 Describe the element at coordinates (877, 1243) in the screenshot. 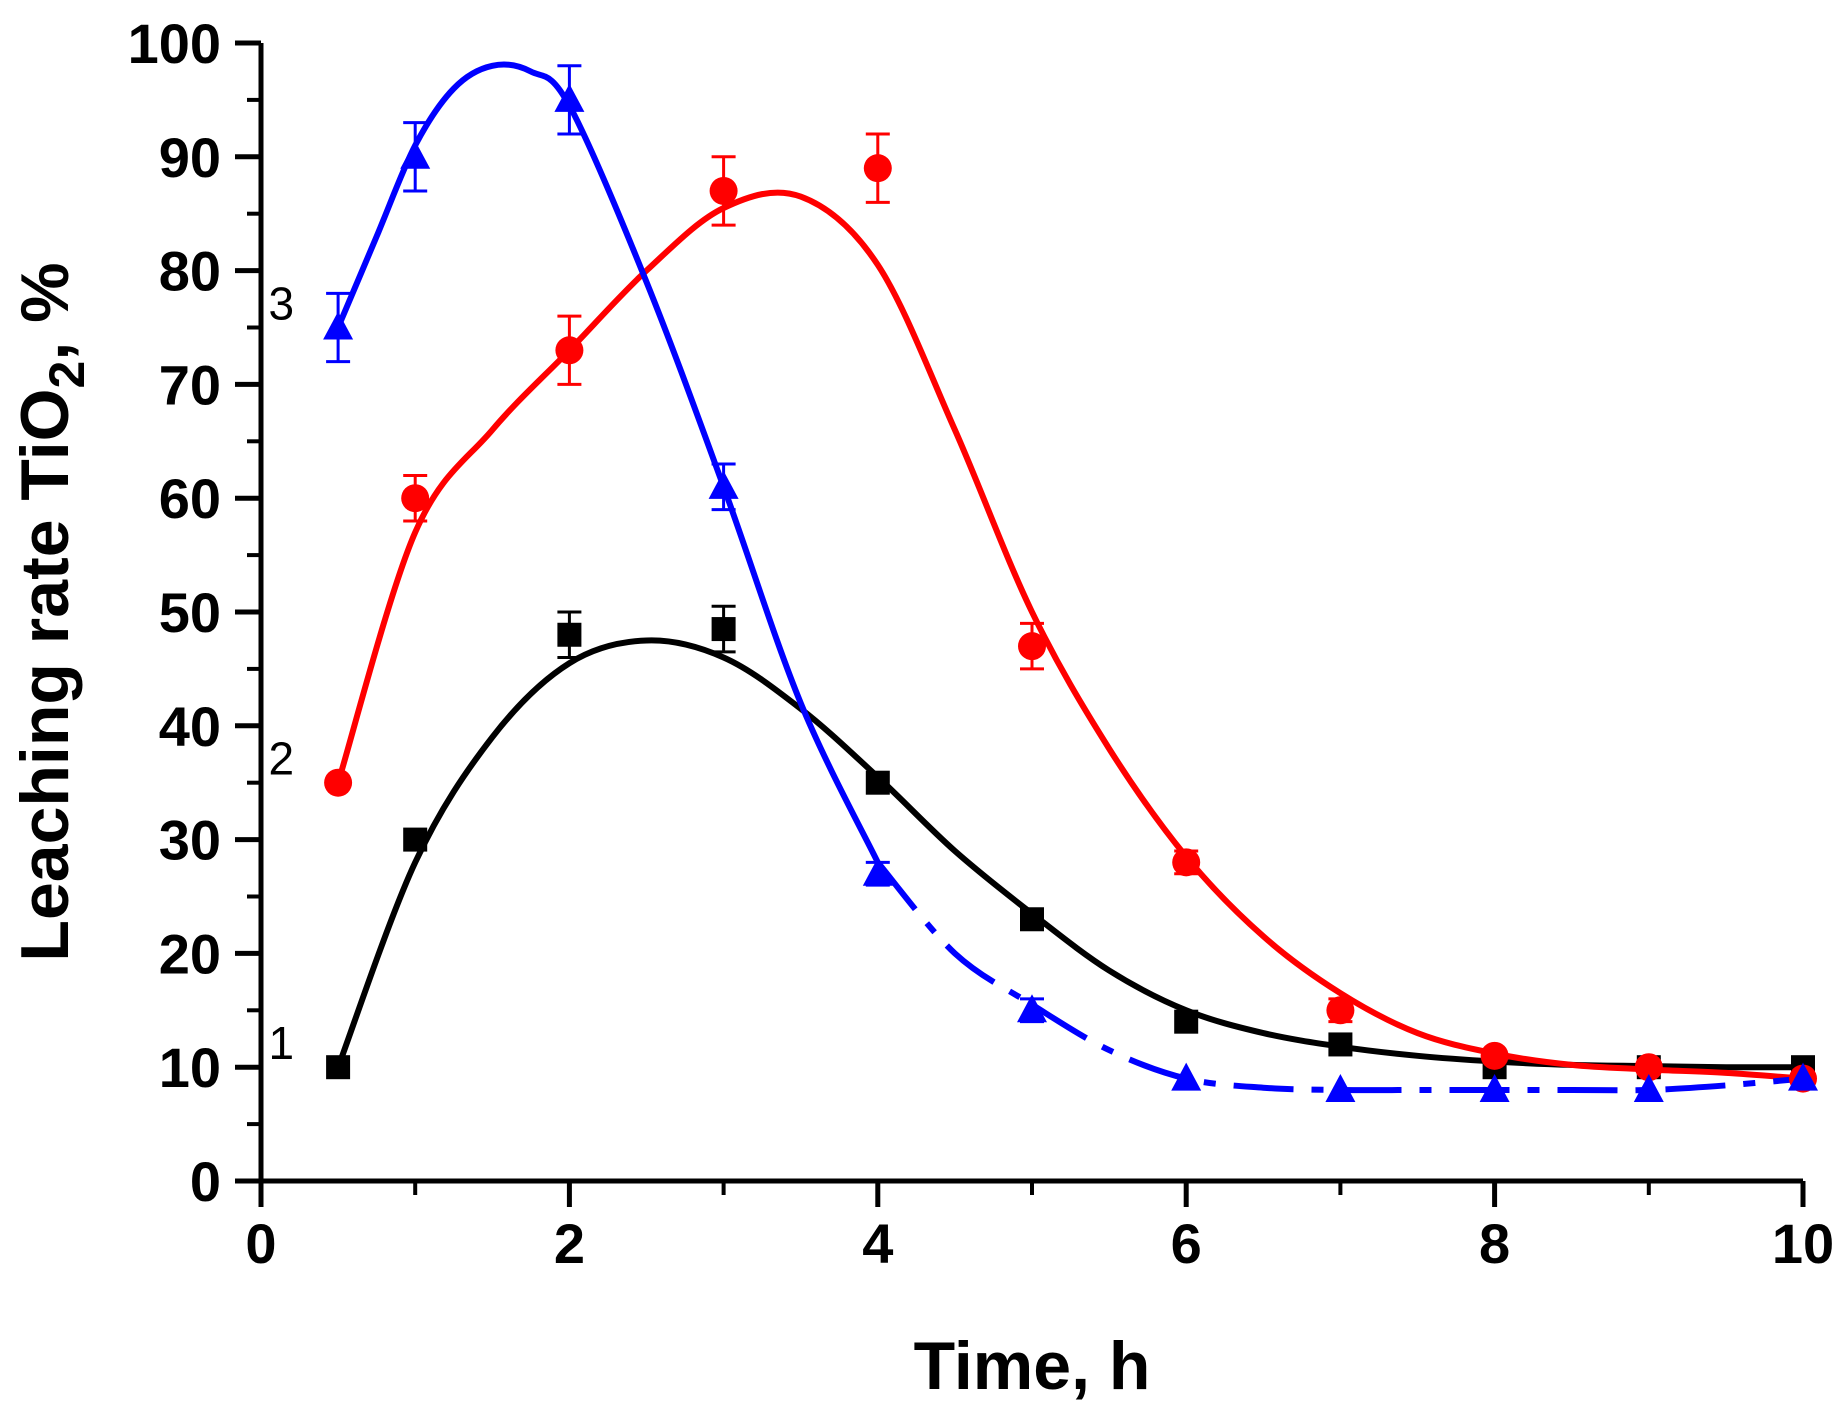

I see `x-tick-label-4: 4` at that location.